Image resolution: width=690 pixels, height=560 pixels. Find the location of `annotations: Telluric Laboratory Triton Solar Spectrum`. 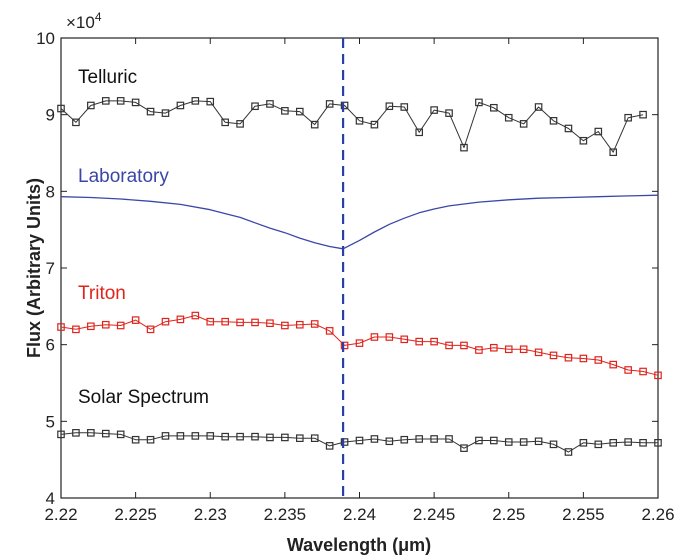

annotations: Telluric Laboratory Triton Solar Spectrum is located at coordinates (143, 237).